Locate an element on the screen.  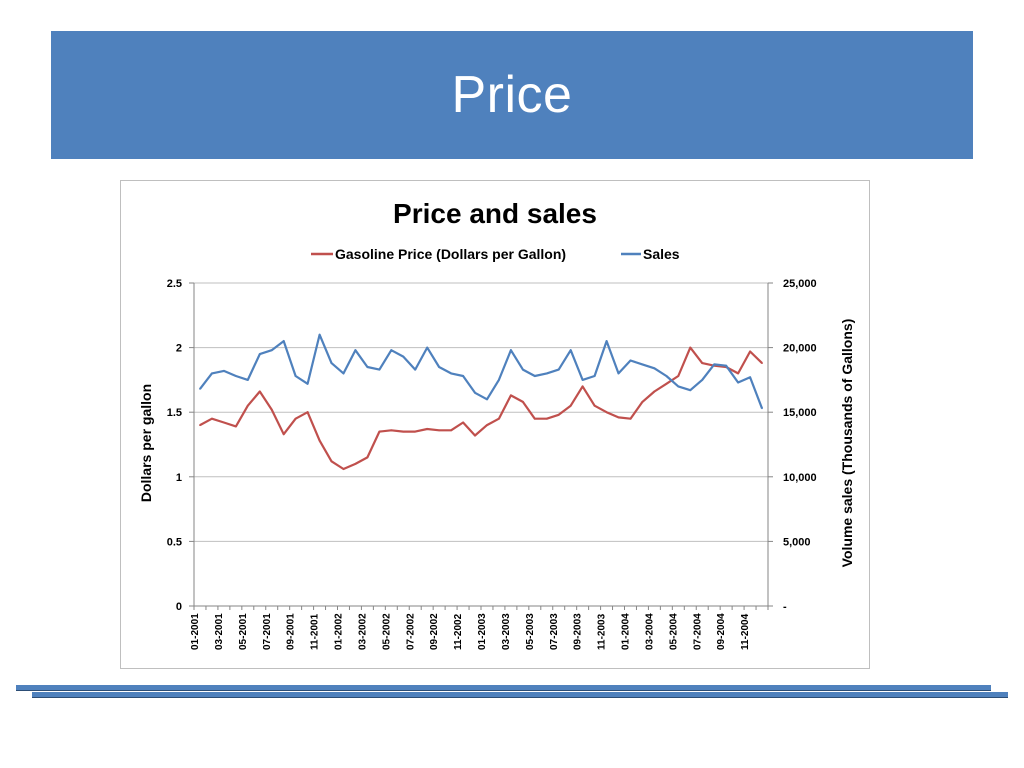
legend-label-gasoline-price: Gasoline Price (Dollars per Gallon) is located at coordinates (450, 254).